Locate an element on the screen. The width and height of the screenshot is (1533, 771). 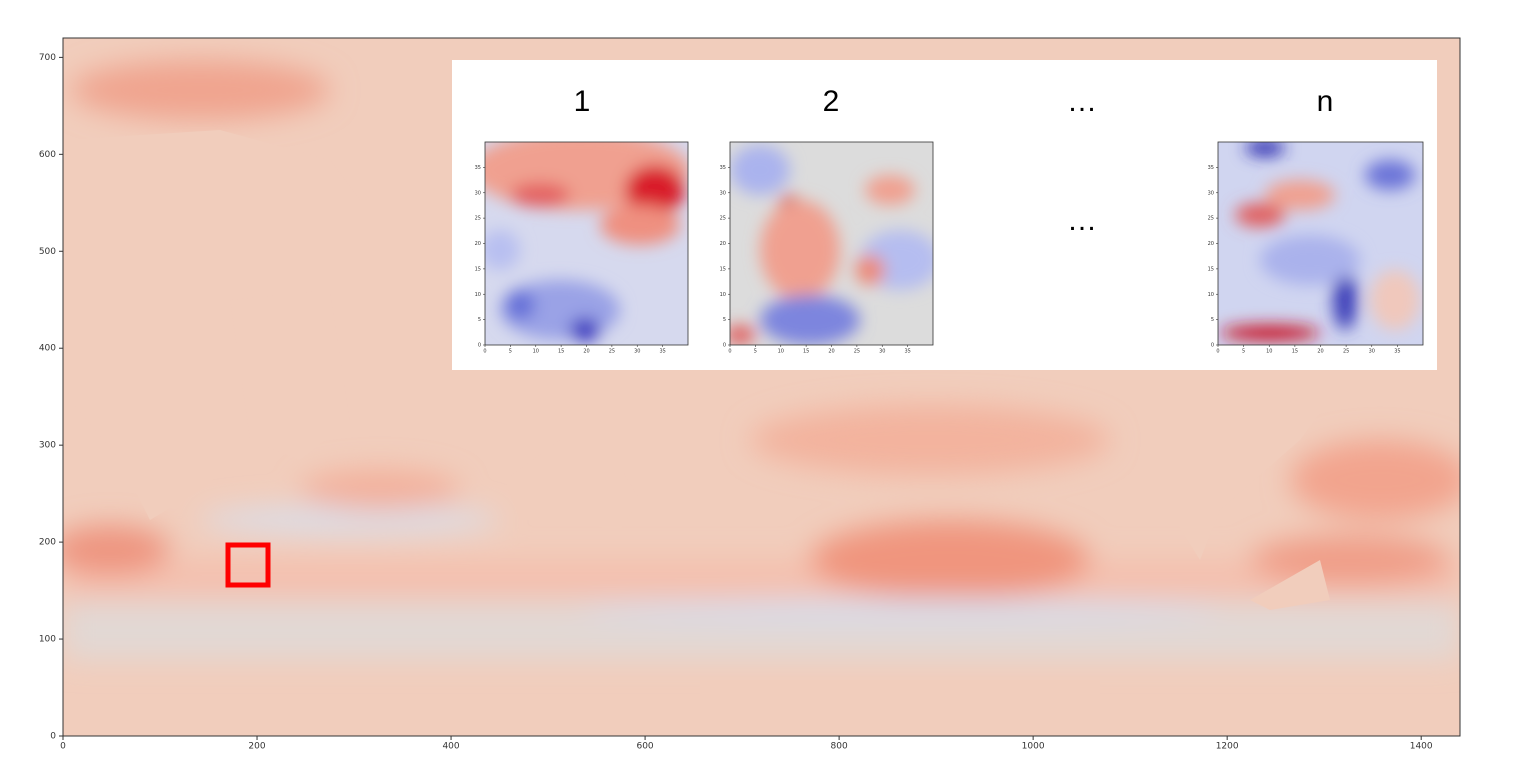
y-tick-label: 500 is located at coordinates (47, 252).